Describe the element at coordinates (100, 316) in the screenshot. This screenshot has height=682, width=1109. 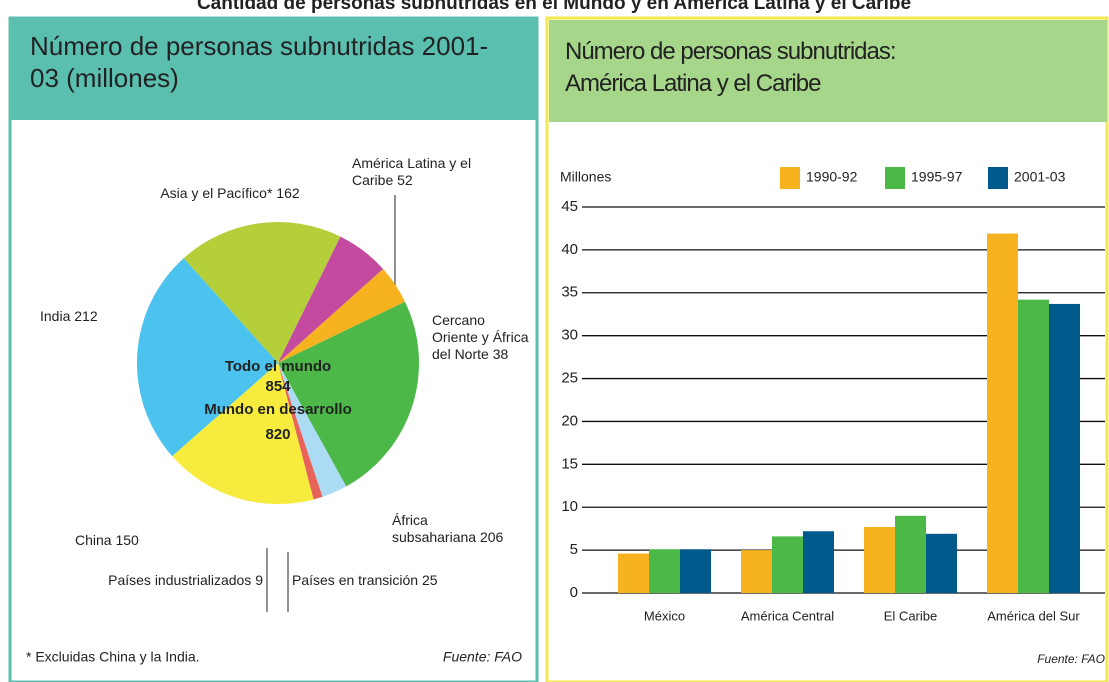
I see `slice-label: India 212` at that location.